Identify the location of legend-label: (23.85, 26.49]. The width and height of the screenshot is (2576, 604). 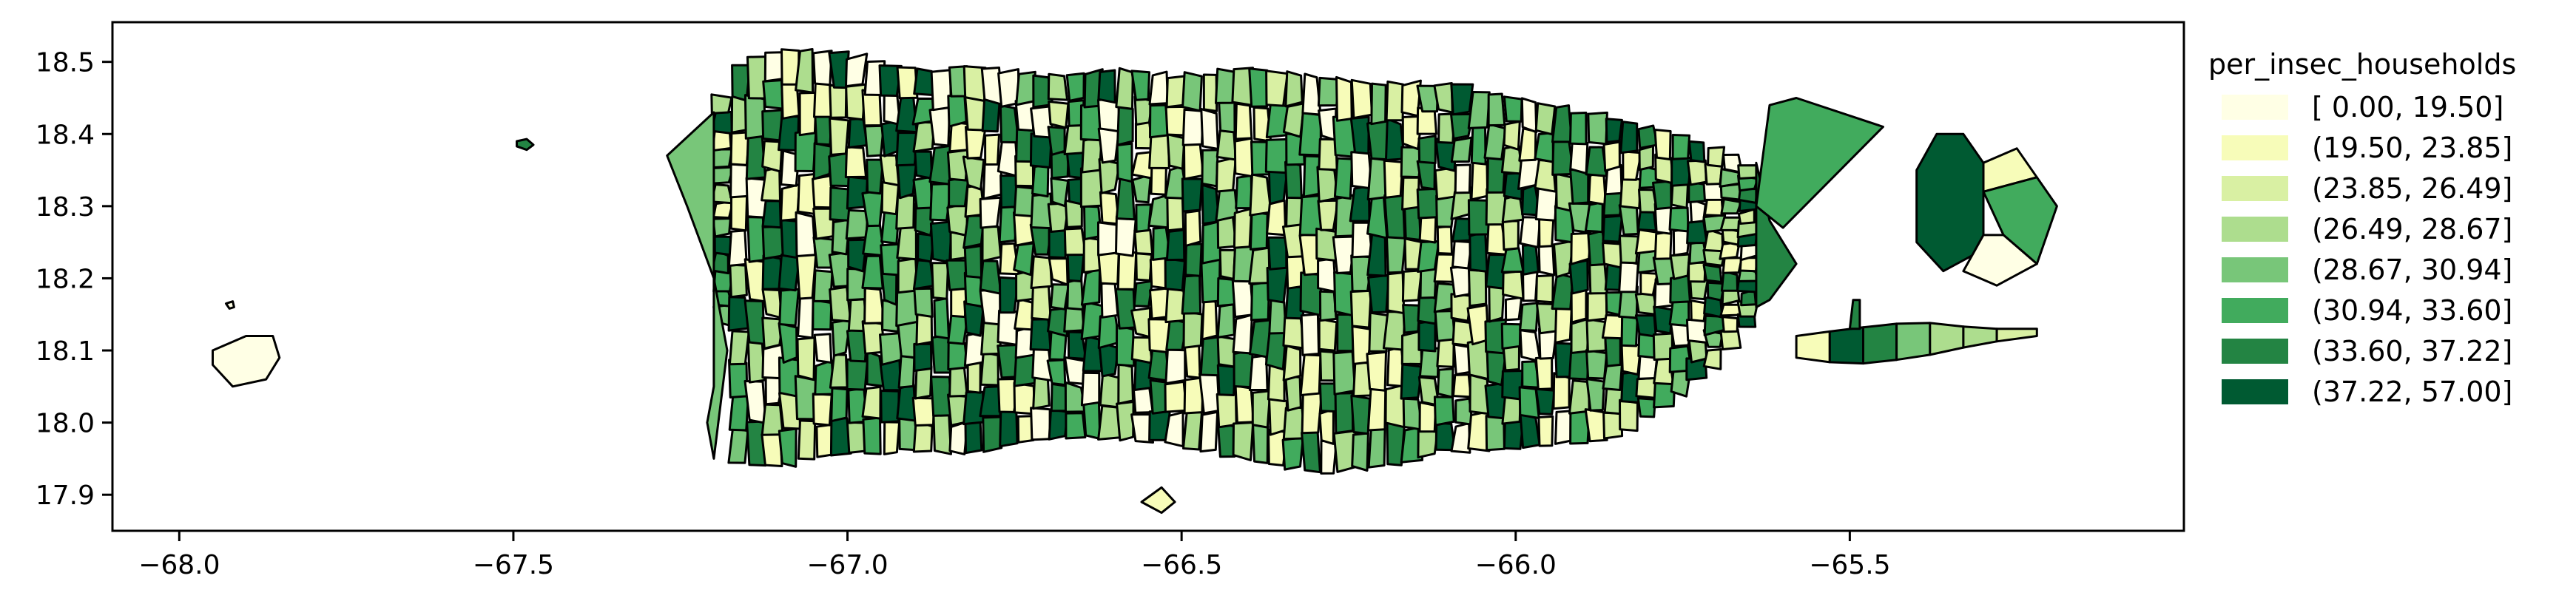
(2412, 188).